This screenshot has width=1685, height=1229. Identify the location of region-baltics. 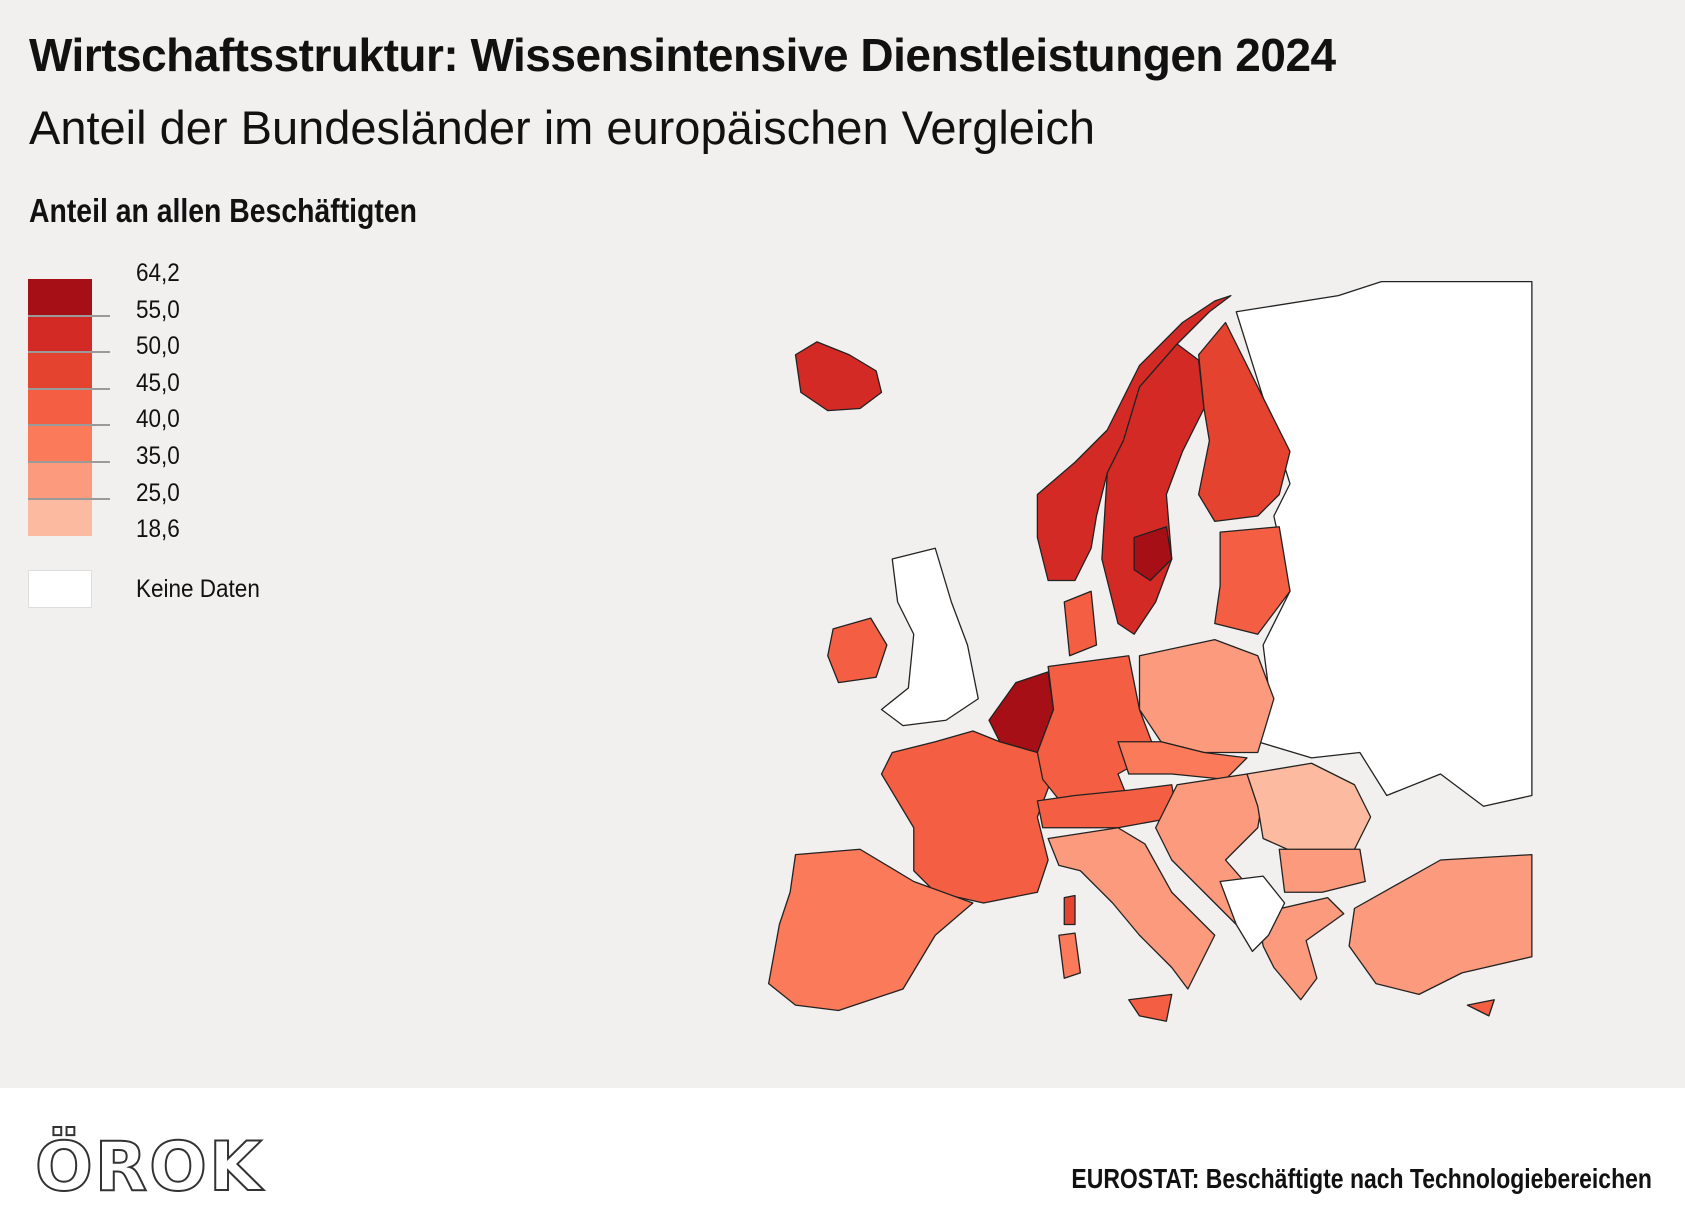
(1252, 580).